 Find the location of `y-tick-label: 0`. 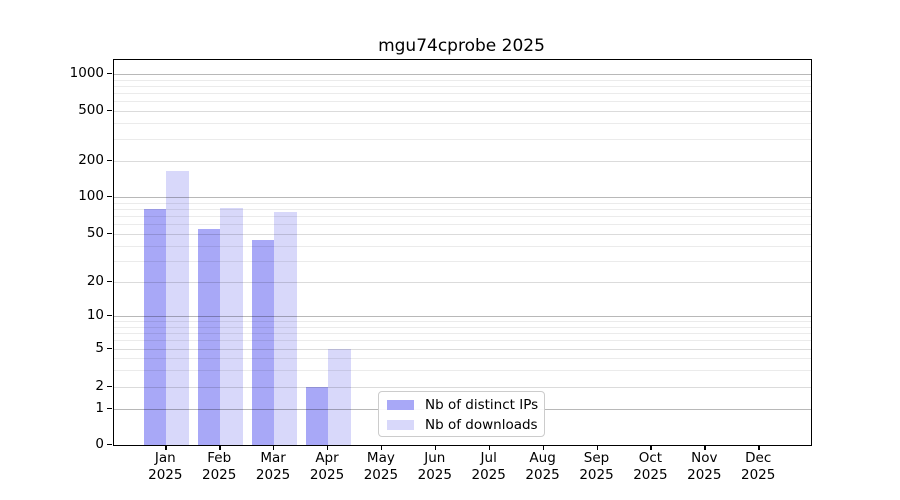

y-tick-label: 0 is located at coordinates (99, 444).